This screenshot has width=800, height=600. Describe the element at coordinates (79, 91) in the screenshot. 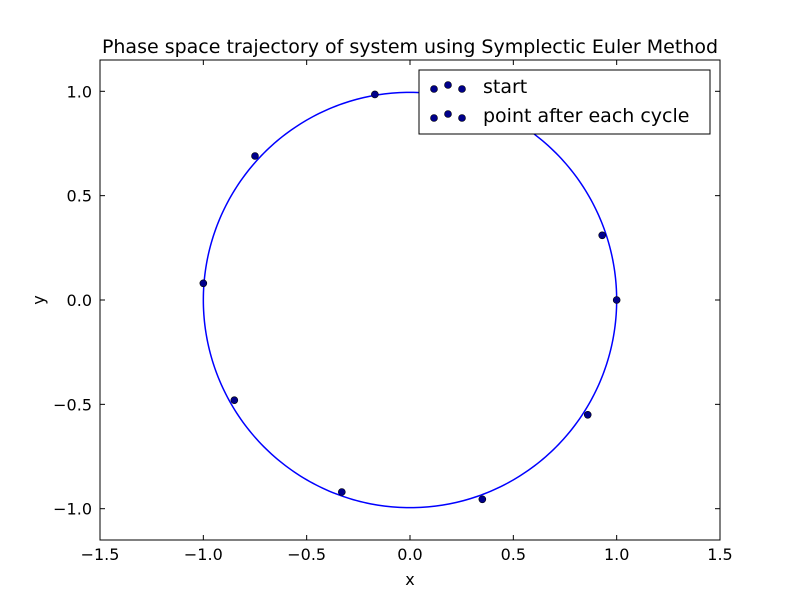

I see `y-tick-label: 1.0` at that location.